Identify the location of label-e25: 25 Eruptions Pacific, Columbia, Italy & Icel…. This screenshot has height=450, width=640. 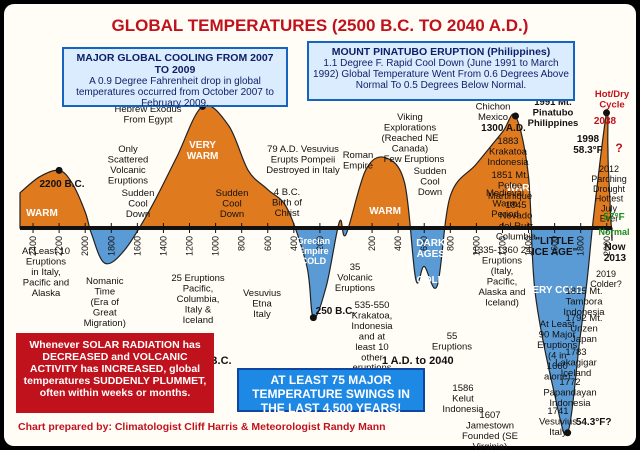
(198, 299).